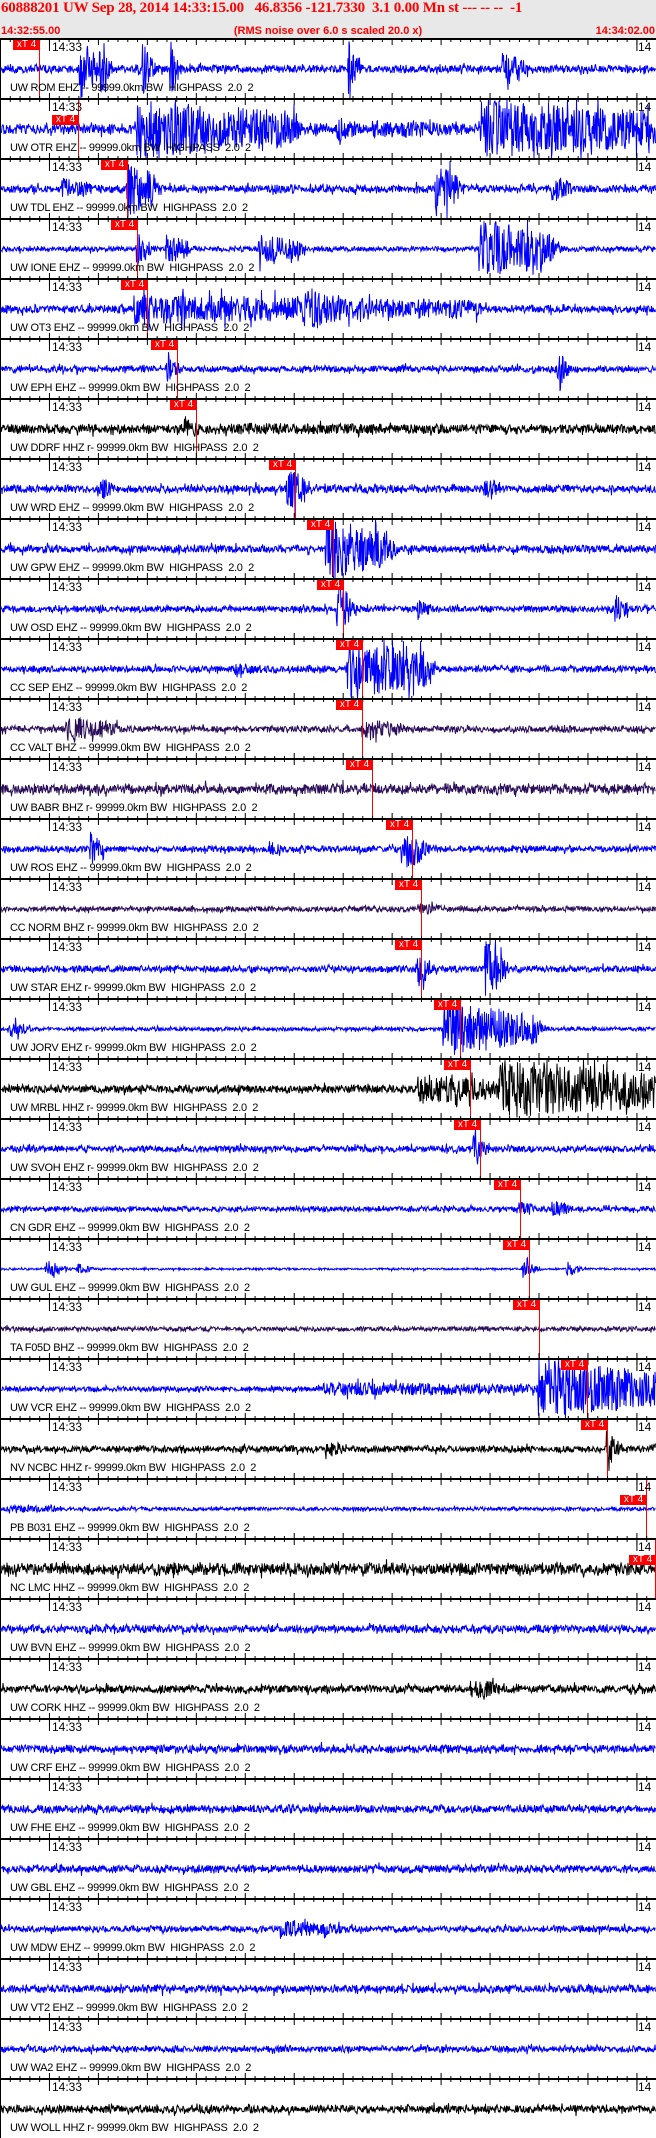 The width and height of the screenshot is (656, 2138). Describe the element at coordinates (408, 885) in the screenshot. I see `pick-marker-NORM: xT 4` at that location.